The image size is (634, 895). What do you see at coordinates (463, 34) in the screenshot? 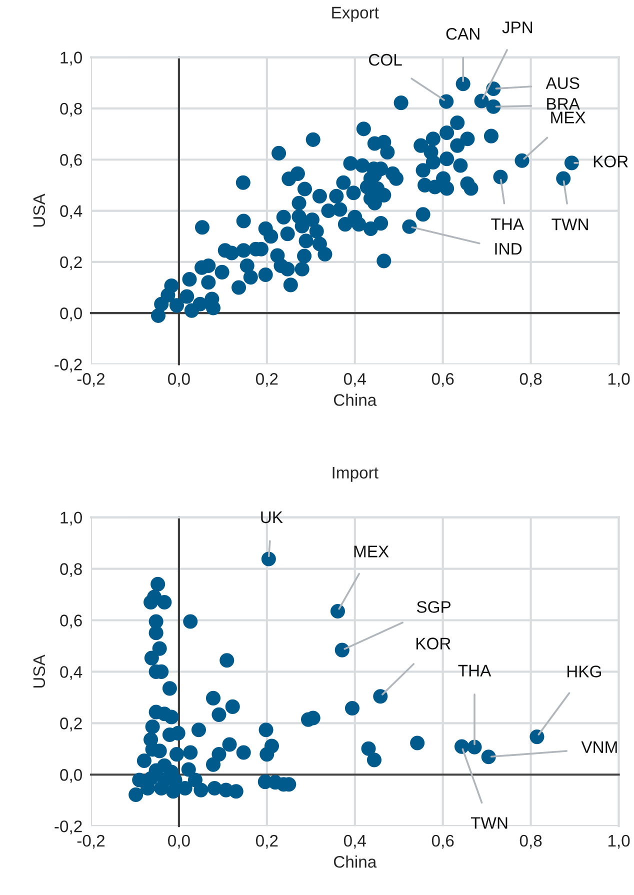
I see `annotation: CAN` at bounding box center [463, 34].